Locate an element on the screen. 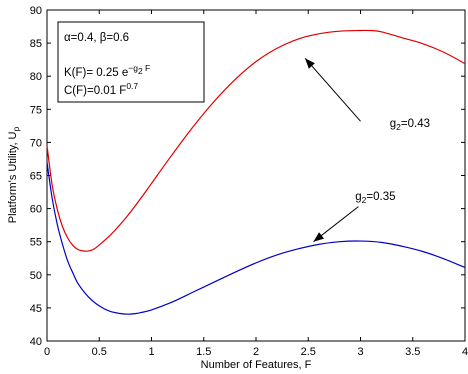  y-tick-label: 80 is located at coordinates (36, 77).